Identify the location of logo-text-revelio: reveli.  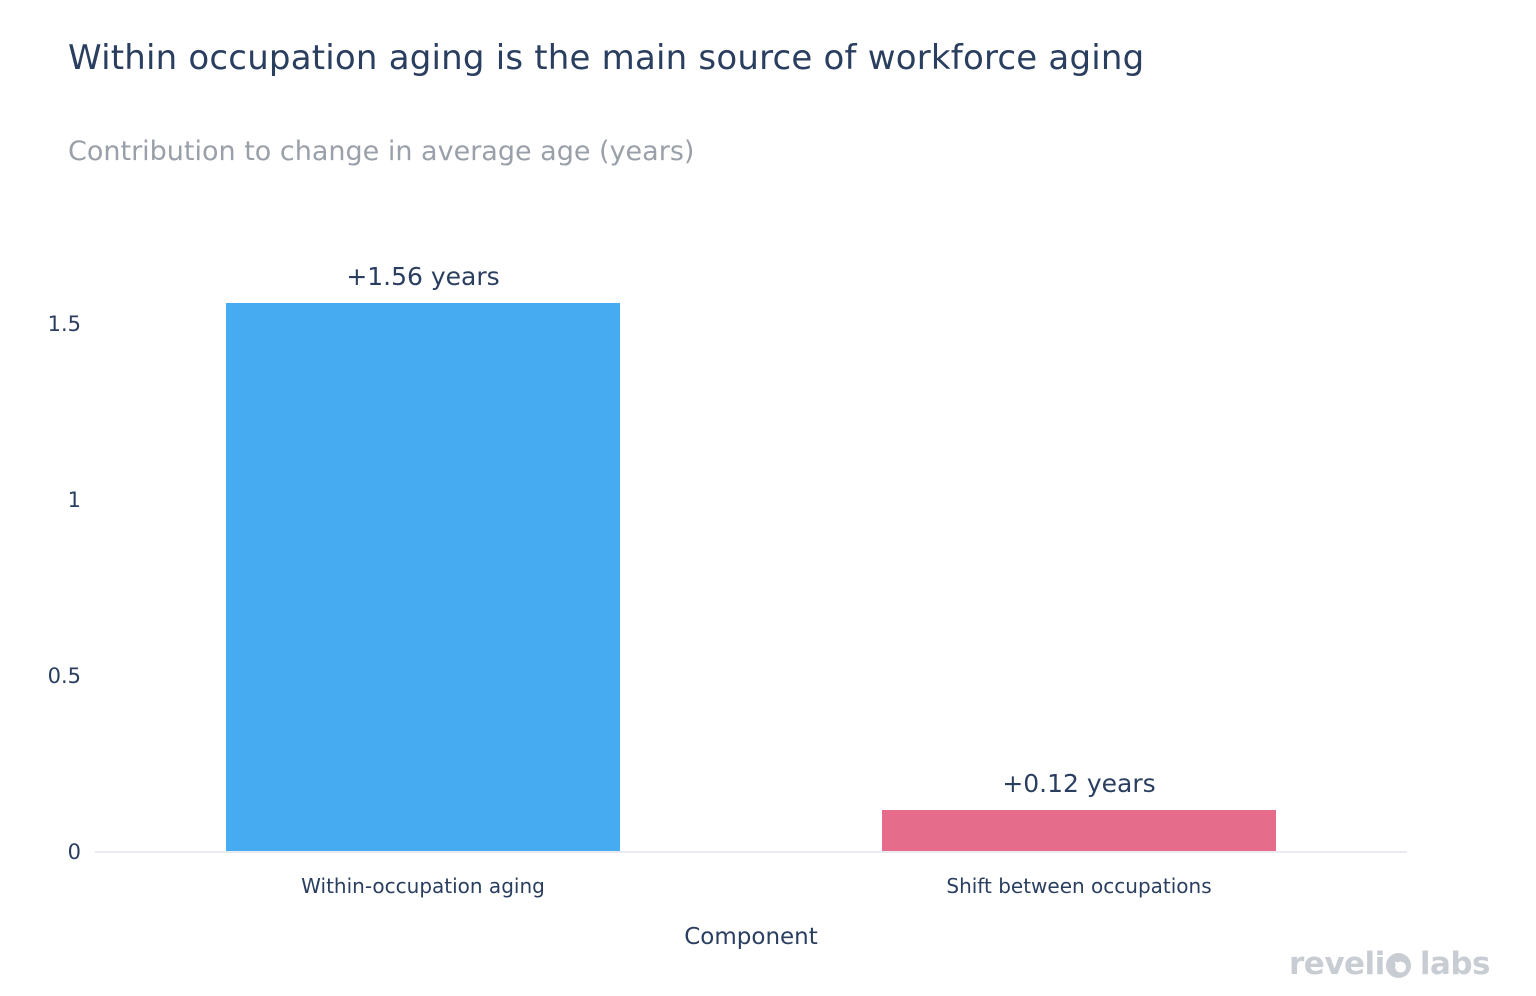
(1337, 964).